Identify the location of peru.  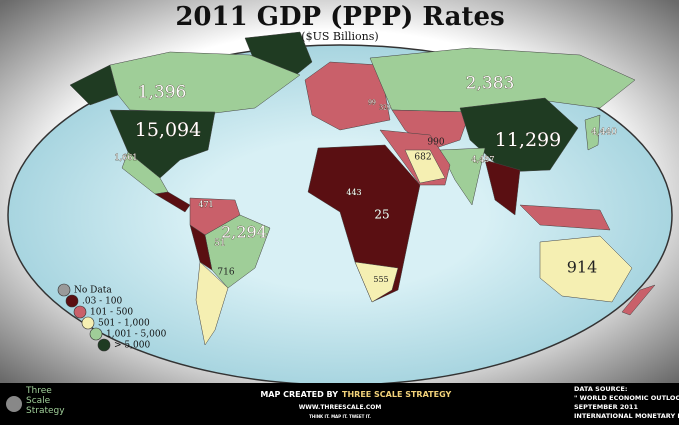
(201, 247).